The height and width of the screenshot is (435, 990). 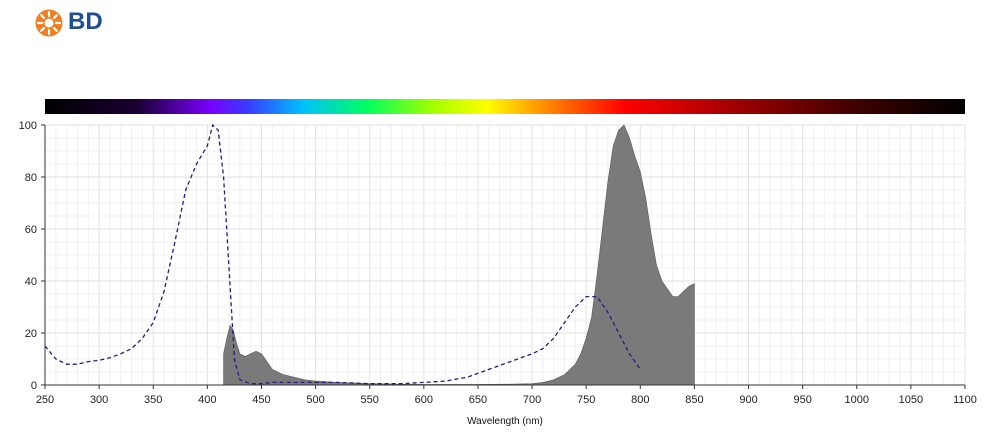 What do you see at coordinates (857, 400) in the screenshot?
I see `x-tick-label: 1000` at bounding box center [857, 400].